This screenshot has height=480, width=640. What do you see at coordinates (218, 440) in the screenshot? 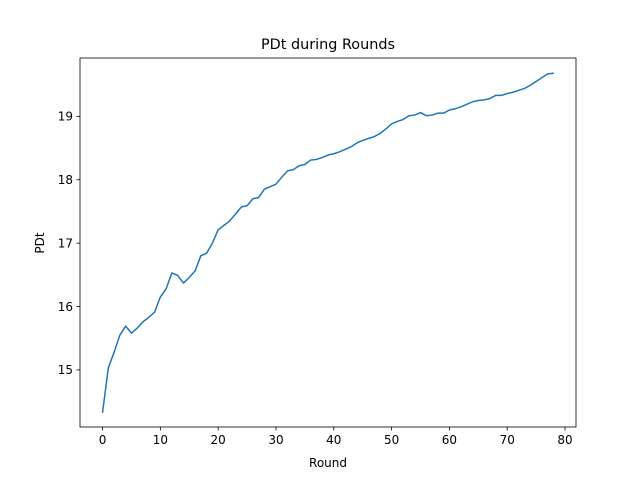
I see `x-tick-label: 20` at bounding box center [218, 440].